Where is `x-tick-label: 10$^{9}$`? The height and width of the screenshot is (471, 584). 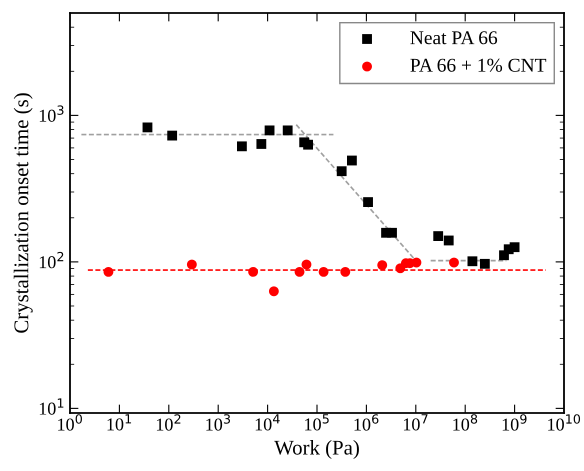
x-tick-label: 10$^{9}$ is located at coordinates (514, 422).